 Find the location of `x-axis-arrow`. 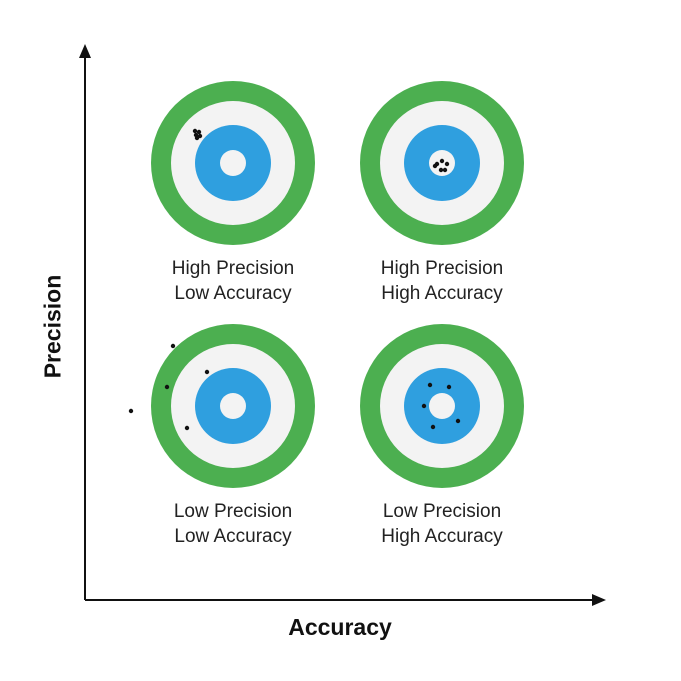

x-axis-arrow is located at coordinates (599, 600).